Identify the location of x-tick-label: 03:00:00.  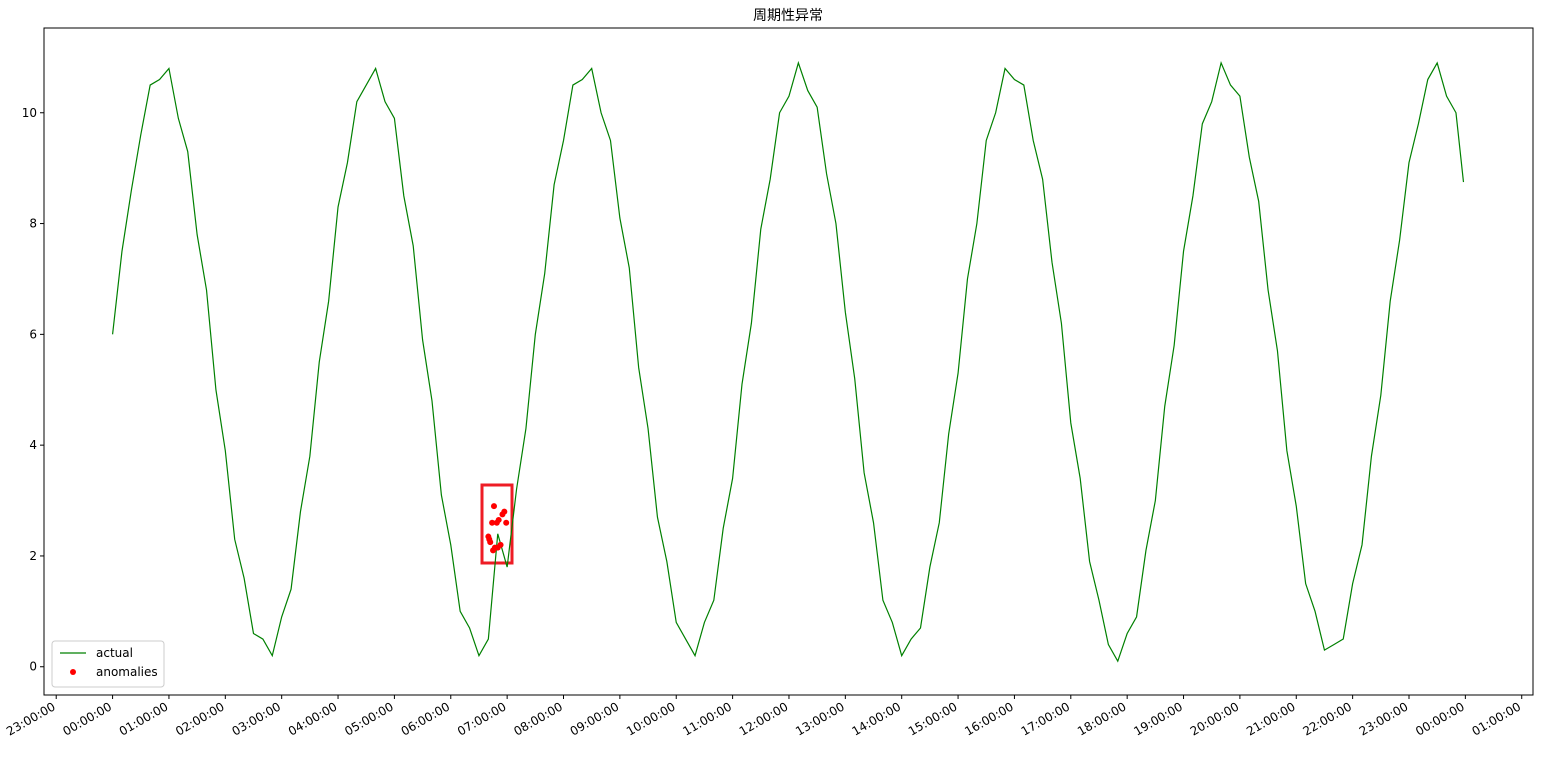
(256, 718).